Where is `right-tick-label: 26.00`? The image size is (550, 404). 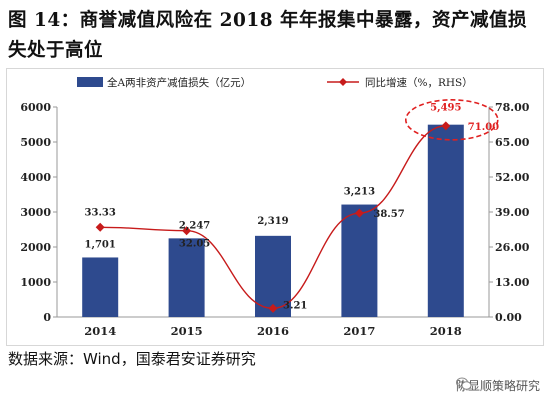 right-tick-label: 26.00 is located at coordinates (512, 247).